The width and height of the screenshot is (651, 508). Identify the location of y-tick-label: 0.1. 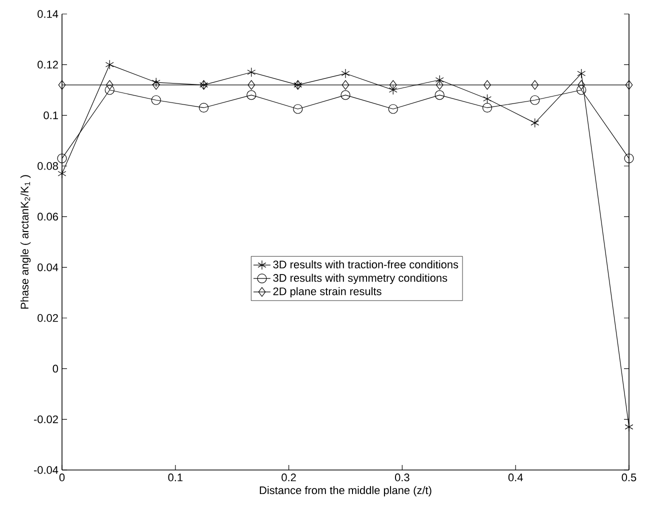
(51, 115).